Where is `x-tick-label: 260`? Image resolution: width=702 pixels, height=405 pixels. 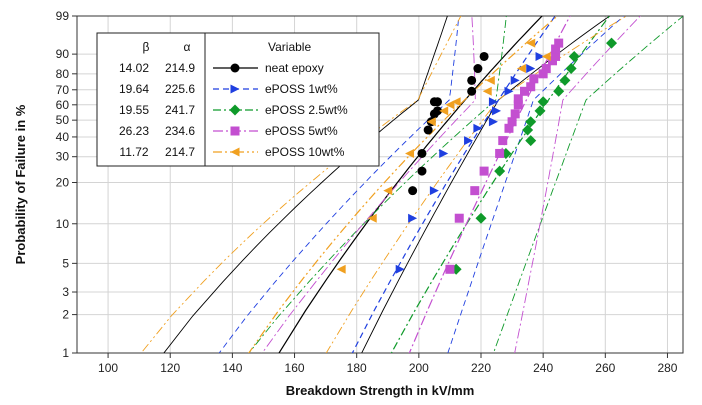
x-tick-label: 260 is located at coordinates (605, 368).